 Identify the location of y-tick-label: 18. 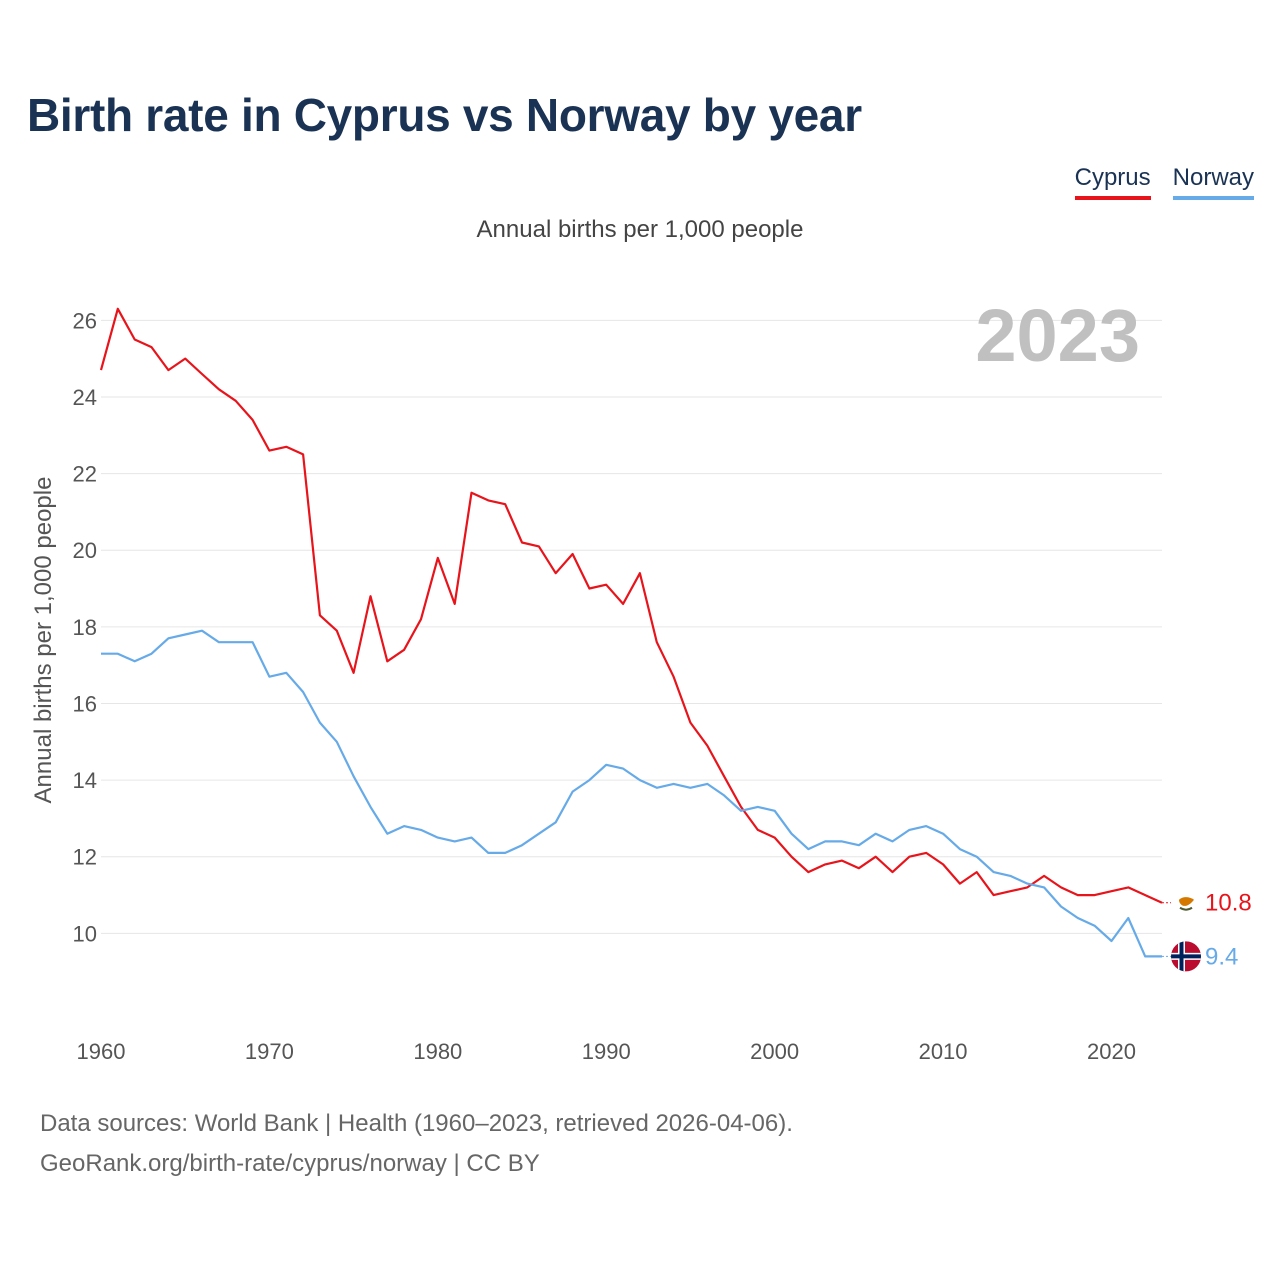
(85, 627).